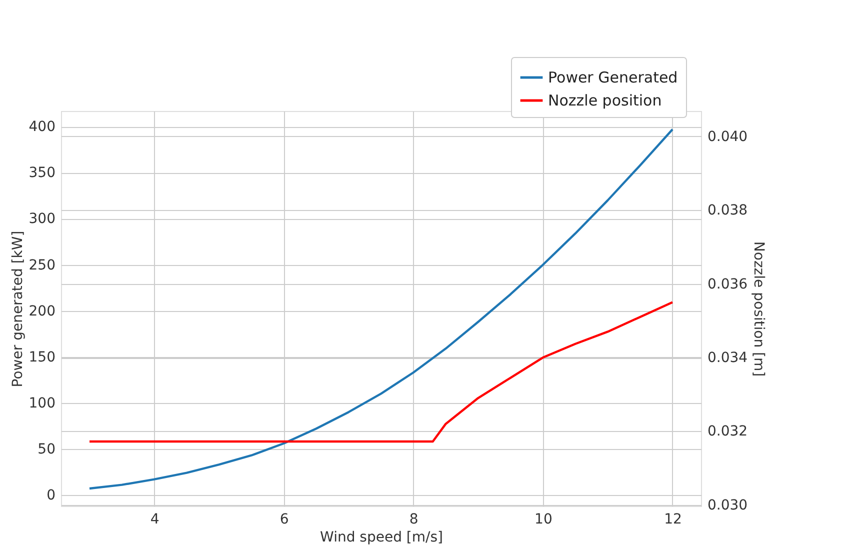 This screenshot has height=558, width=847. Describe the element at coordinates (381, 538) in the screenshot. I see `x-axis-title: Wind speed [m/s]` at that location.